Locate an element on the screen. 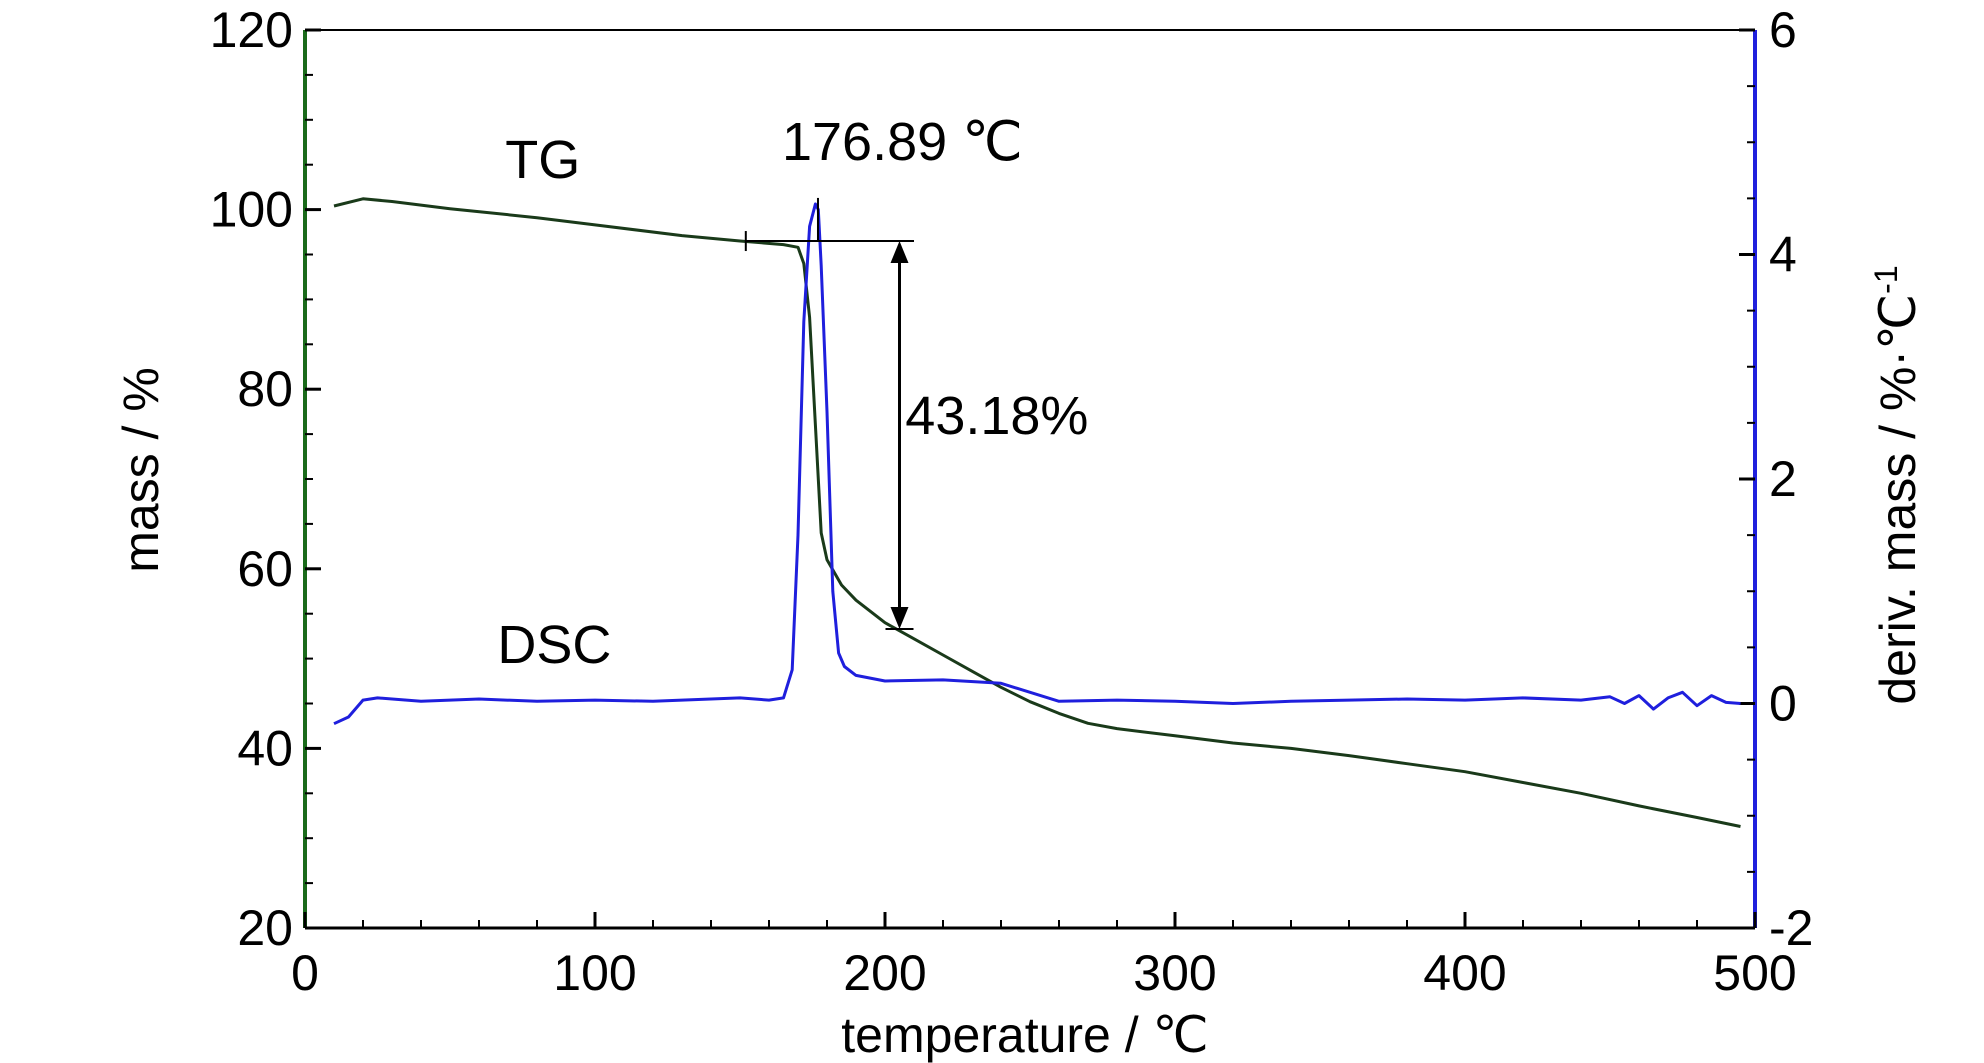 Image resolution: width=1984 pixels, height=1063 pixels. y-left-tick-label-20: 20 is located at coordinates (265, 928).